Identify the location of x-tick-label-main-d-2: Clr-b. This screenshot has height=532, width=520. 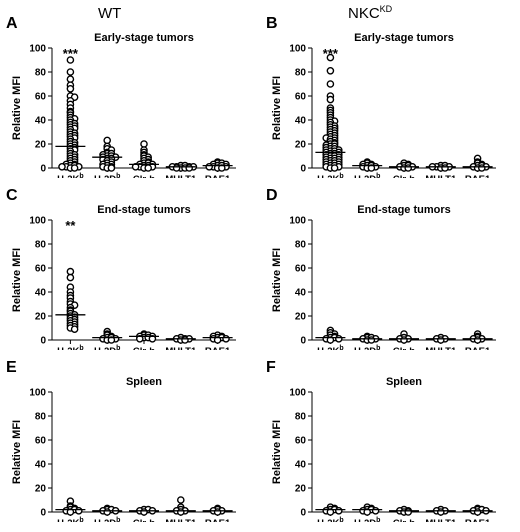
(404, 348).